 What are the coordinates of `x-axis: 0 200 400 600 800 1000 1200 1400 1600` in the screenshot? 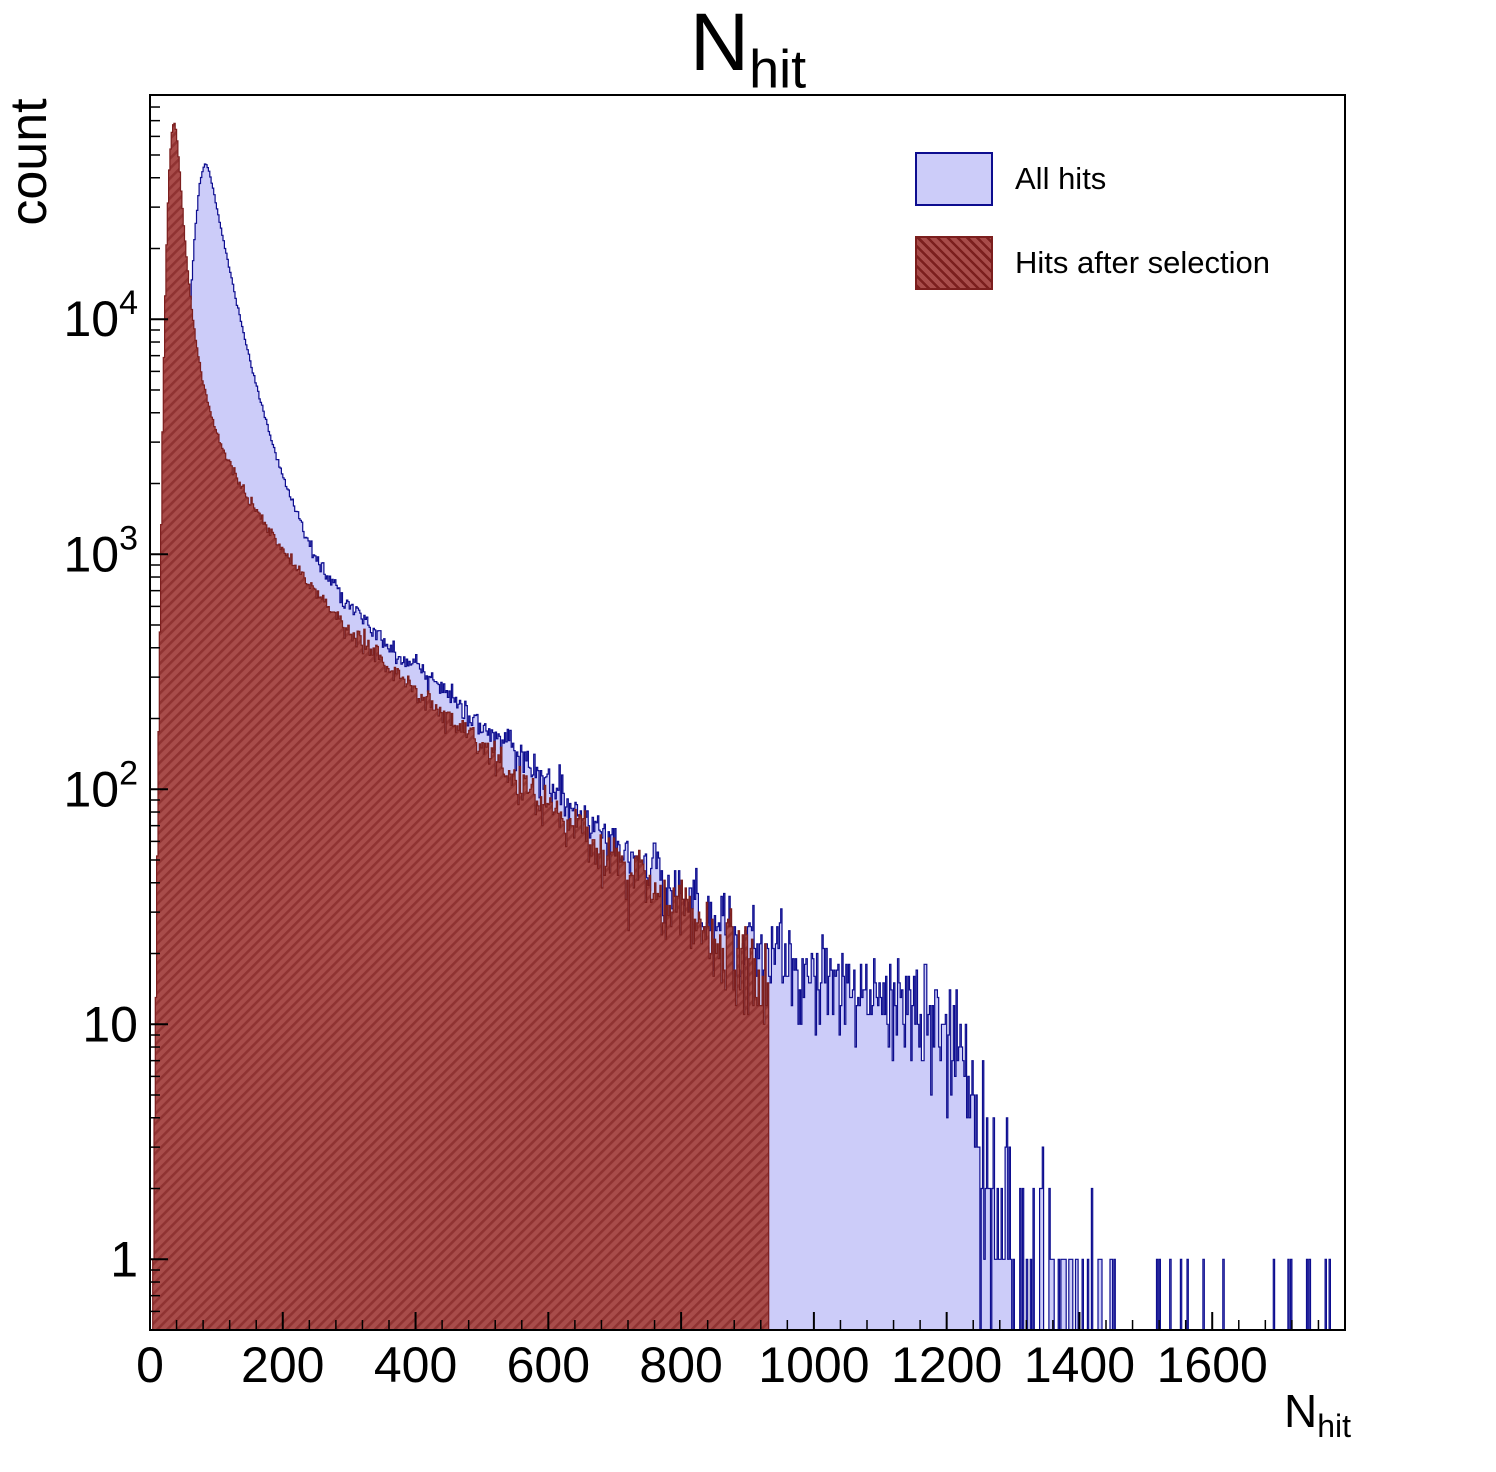 It's located at (728, 1352).